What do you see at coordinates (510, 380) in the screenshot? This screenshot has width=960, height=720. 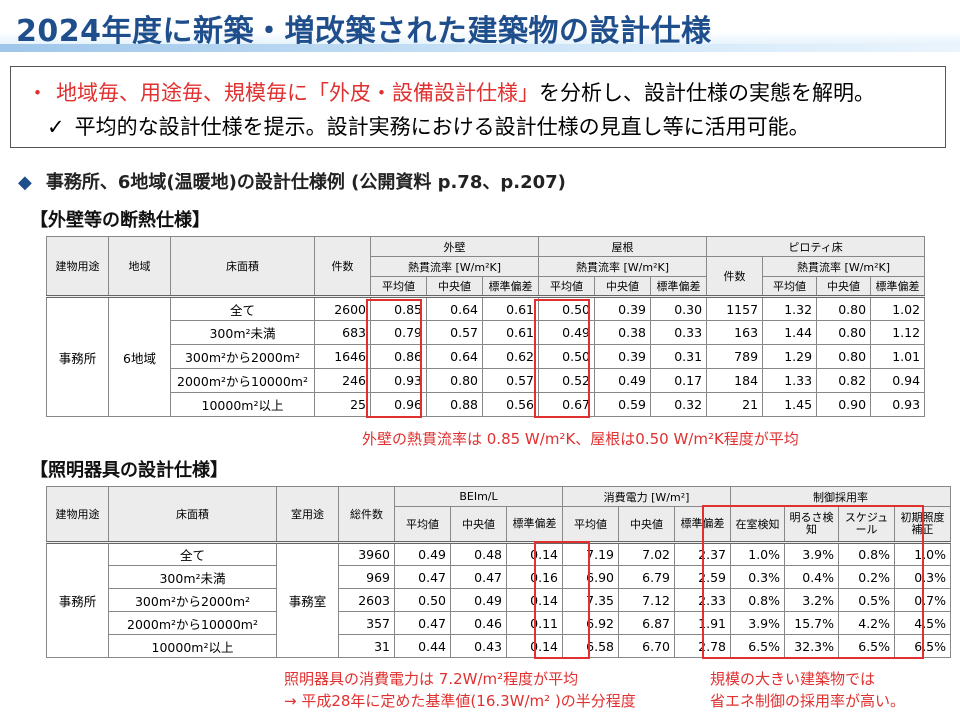 I see `value-cell-w-sd: 0.57` at bounding box center [510, 380].